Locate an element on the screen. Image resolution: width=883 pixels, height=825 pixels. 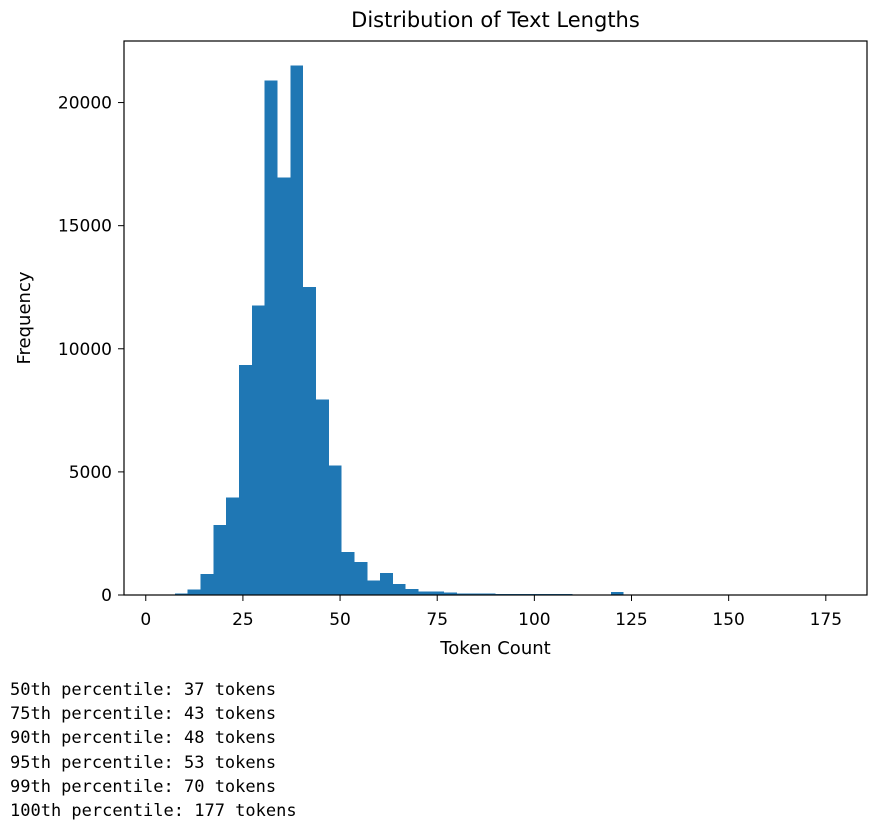
x-tick-label: 25 is located at coordinates (243, 620).